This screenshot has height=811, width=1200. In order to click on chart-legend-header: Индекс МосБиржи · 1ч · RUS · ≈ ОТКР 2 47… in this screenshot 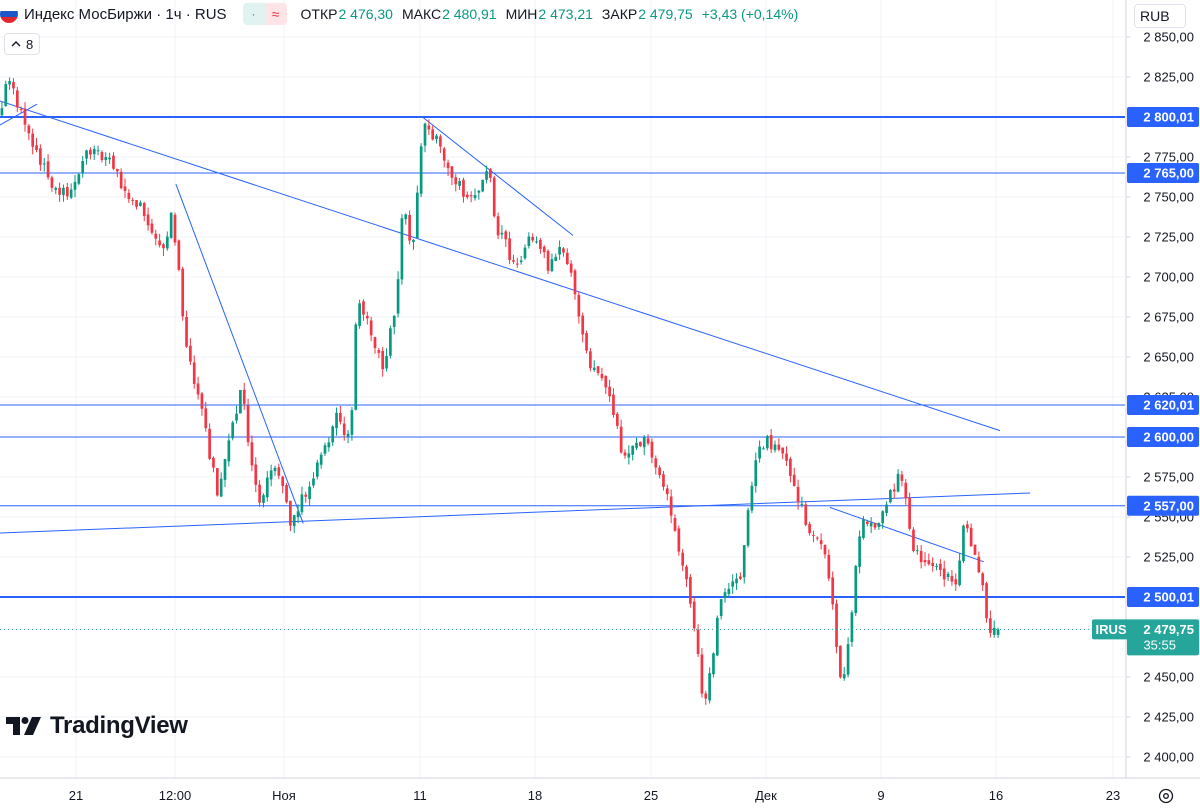, I will do `click(562, 14)`.